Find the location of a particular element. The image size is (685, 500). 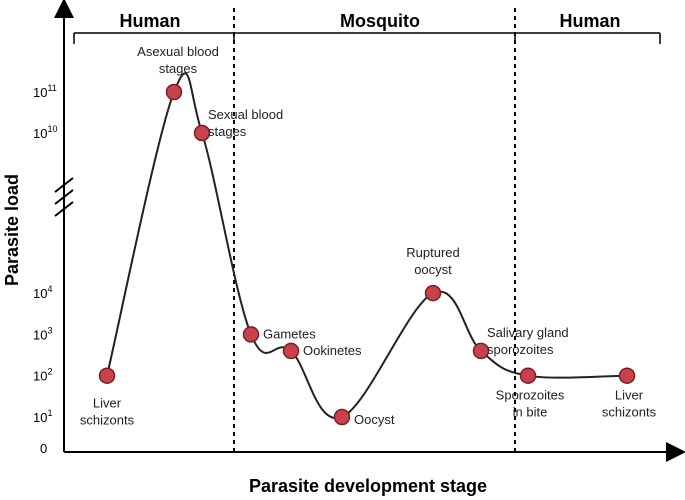

y-tick-label: 0 is located at coordinates (43, 448).